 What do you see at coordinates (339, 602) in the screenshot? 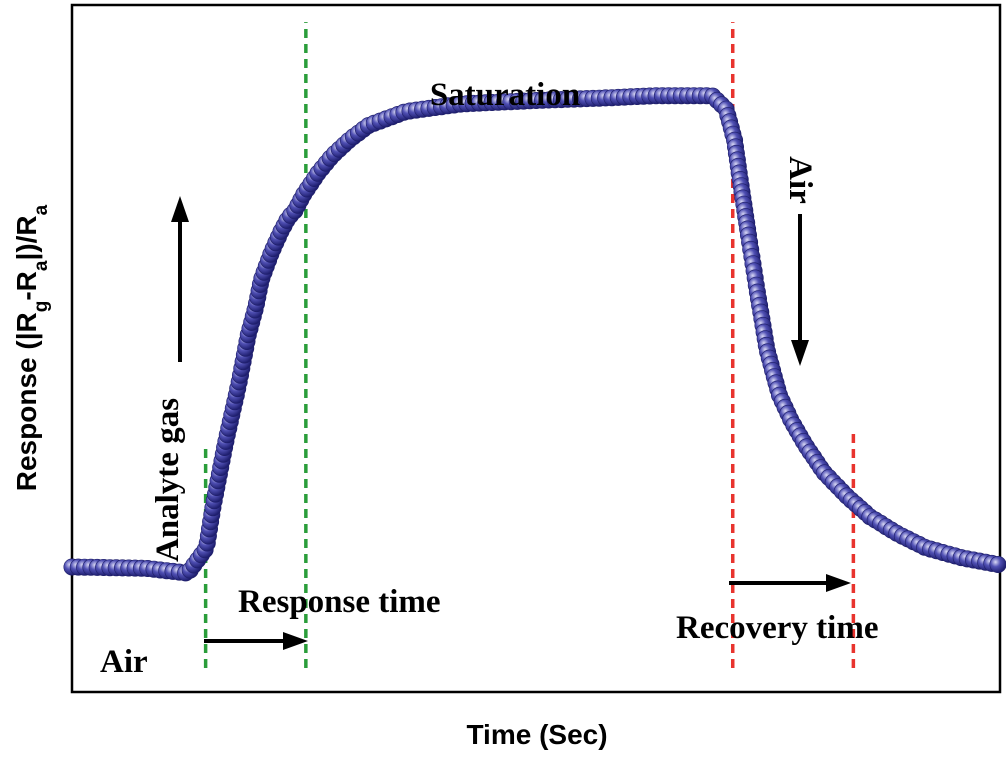
I see `response-time-label: Response time` at bounding box center [339, 602].